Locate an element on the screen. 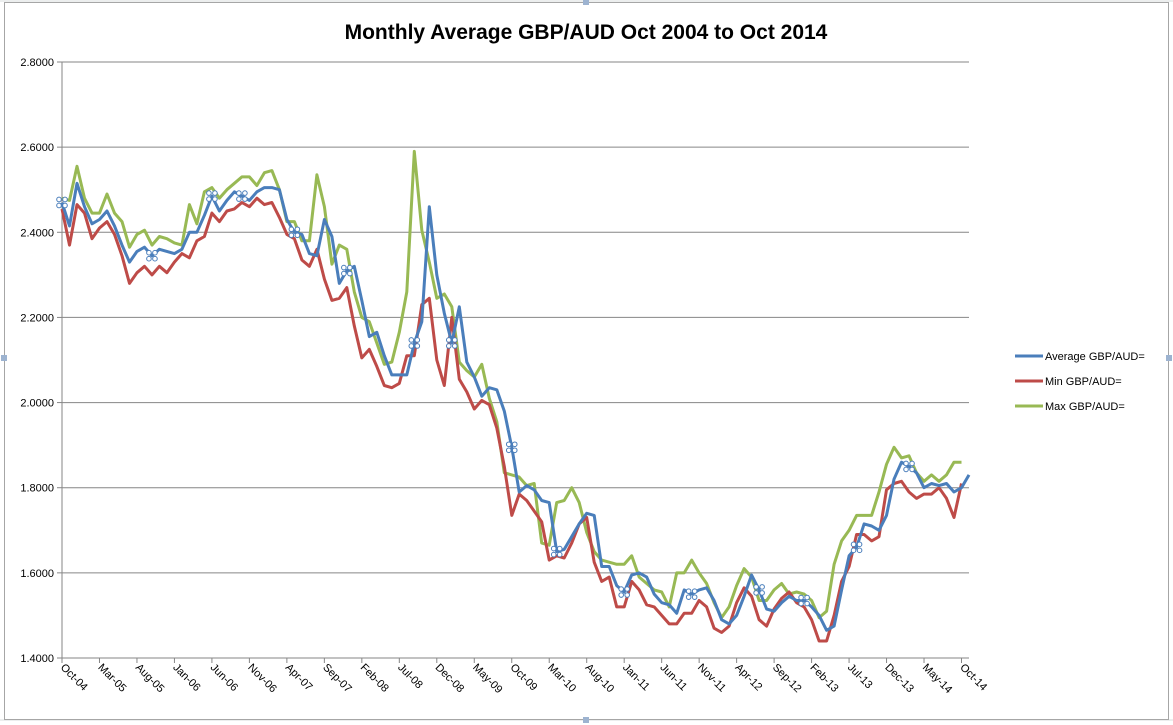 Image resolution: width=1173 pixels, height=725 pixels. legend-entry: Average GBP/AUD= is located at coordinates (1080, 357).